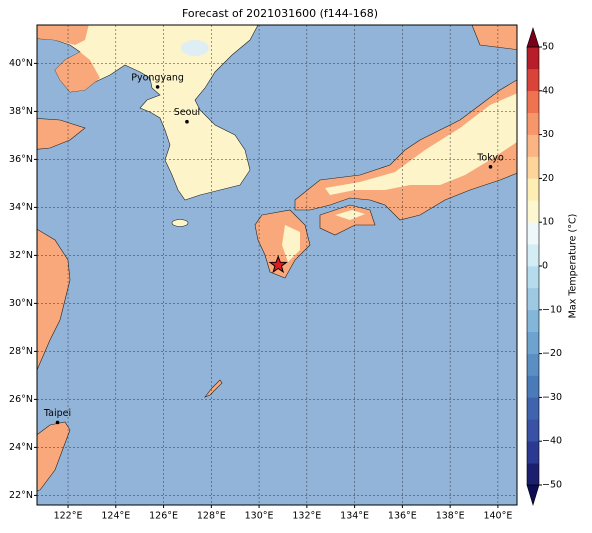  I want to click on x-tick-label: 132°E, so click(306, 516).